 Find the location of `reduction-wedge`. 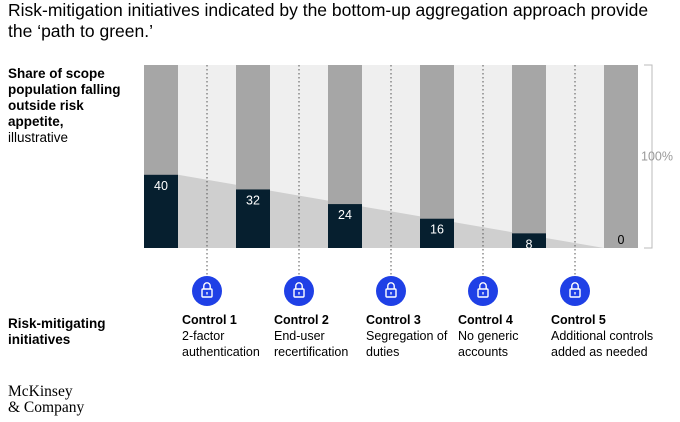

reduction-wedge is located at coordinates (391, 211).